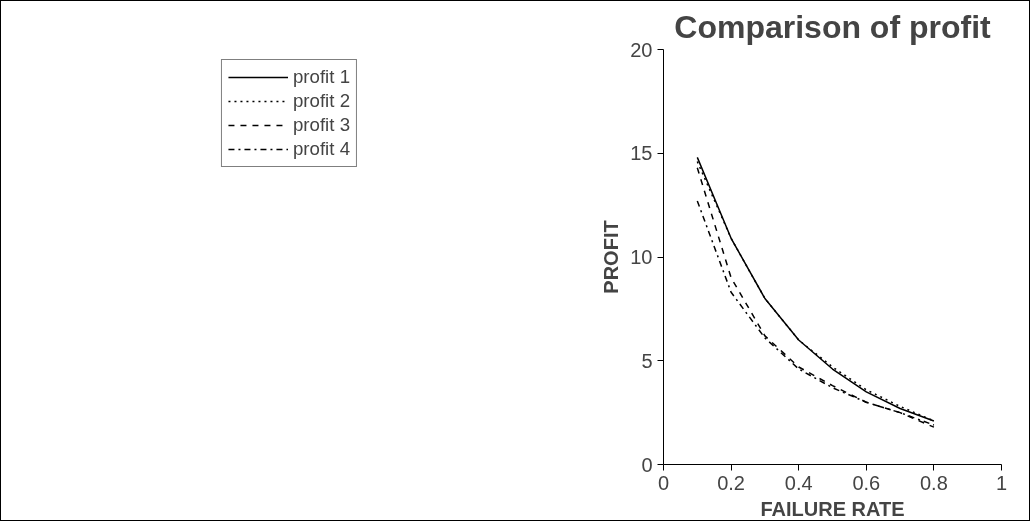  Describe the element at coordinates (663, 482) in the screenshot. I see `x-tick-label: 0` at that location.